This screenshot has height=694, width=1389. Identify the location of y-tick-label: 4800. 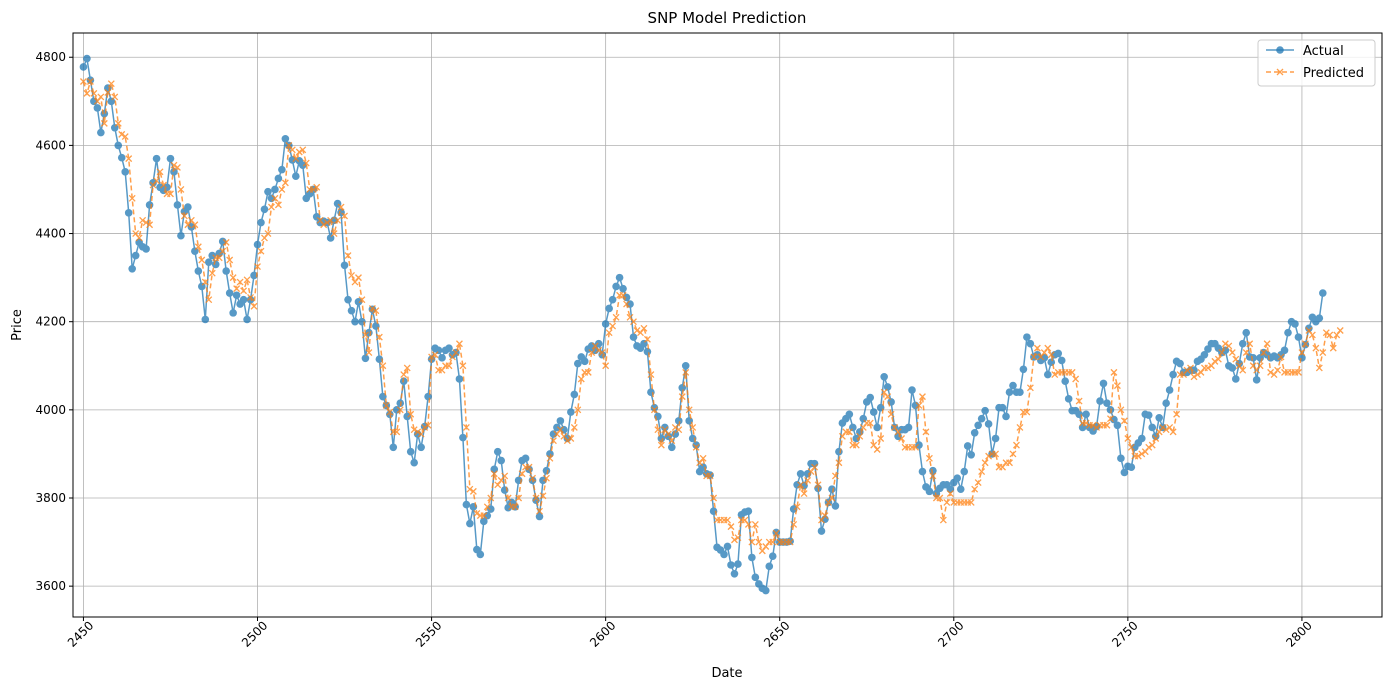
(50, 57).